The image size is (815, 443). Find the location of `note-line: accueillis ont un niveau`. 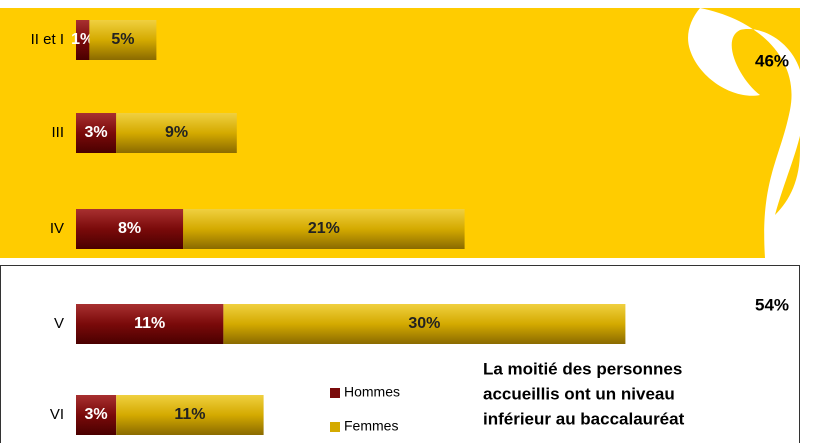

note-line: accueillis ont un niveau is located at coordinates (579, 393).